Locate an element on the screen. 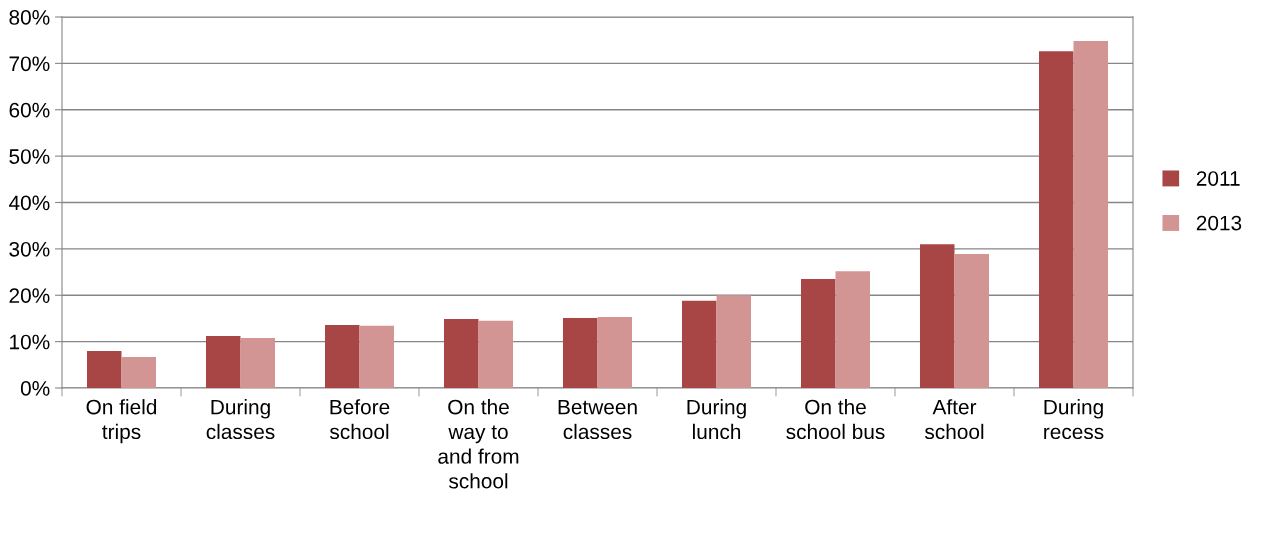  legend-label: 2011 is located at coordinates (1218, 178).